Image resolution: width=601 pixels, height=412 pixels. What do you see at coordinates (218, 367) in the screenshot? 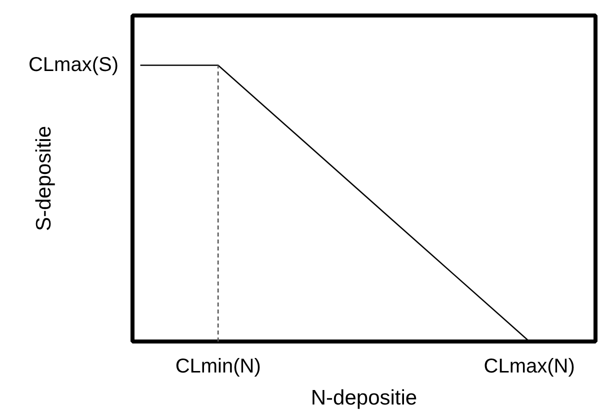
I see `x-tick-label: CLmin(N)` at bounding box center [218, 367].